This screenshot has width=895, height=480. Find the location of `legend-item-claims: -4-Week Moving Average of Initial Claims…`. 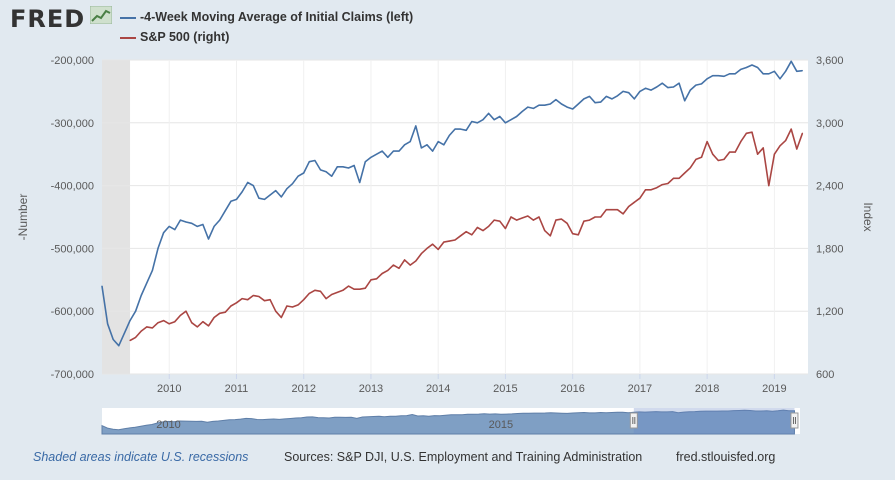

legend-item-claims: -4-Week Moving Average of Initial Claims… is located at coordinates (266, 17).